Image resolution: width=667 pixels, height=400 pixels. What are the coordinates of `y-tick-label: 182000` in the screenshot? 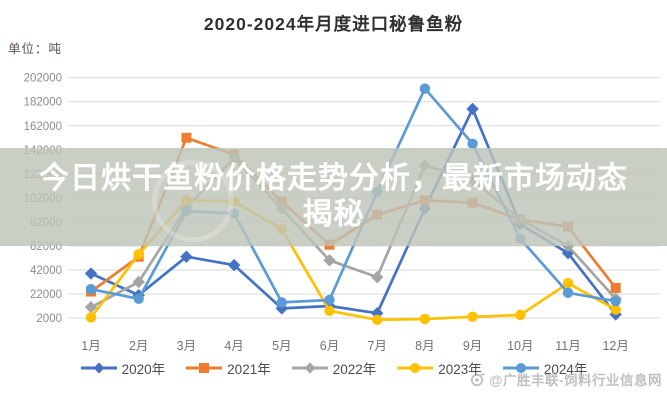 It's located at (43, 103).